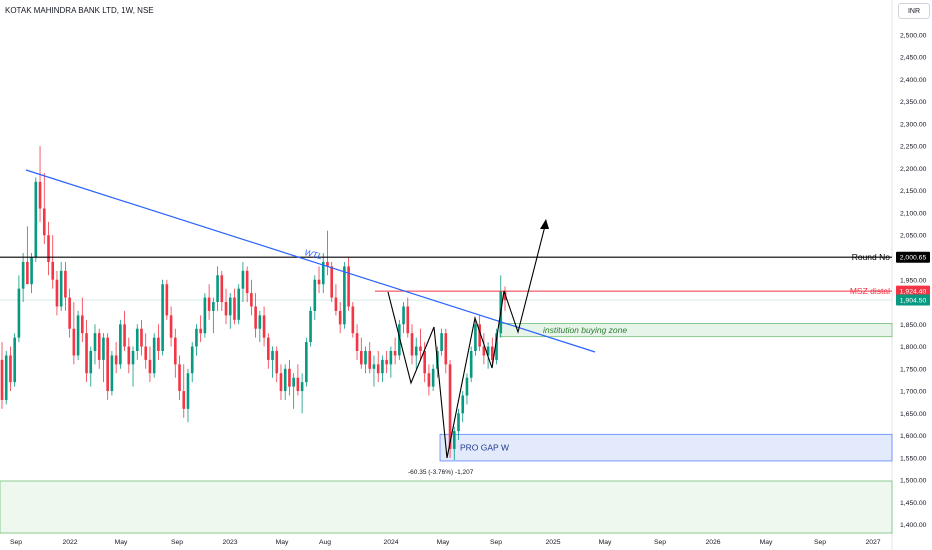 This screenshot has height=550, width=932. Describe the element at coordinates (913, 124) in the screenshot. I see `y-tick-label: 2,300.00` at that location.